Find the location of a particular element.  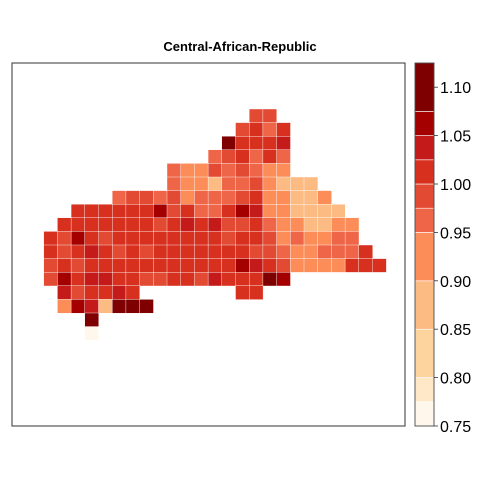

color-legend: 0.75 0.80 0.85 0.90 0.95 1.00 1.05 1.10 is located at coordinates (442, 249).